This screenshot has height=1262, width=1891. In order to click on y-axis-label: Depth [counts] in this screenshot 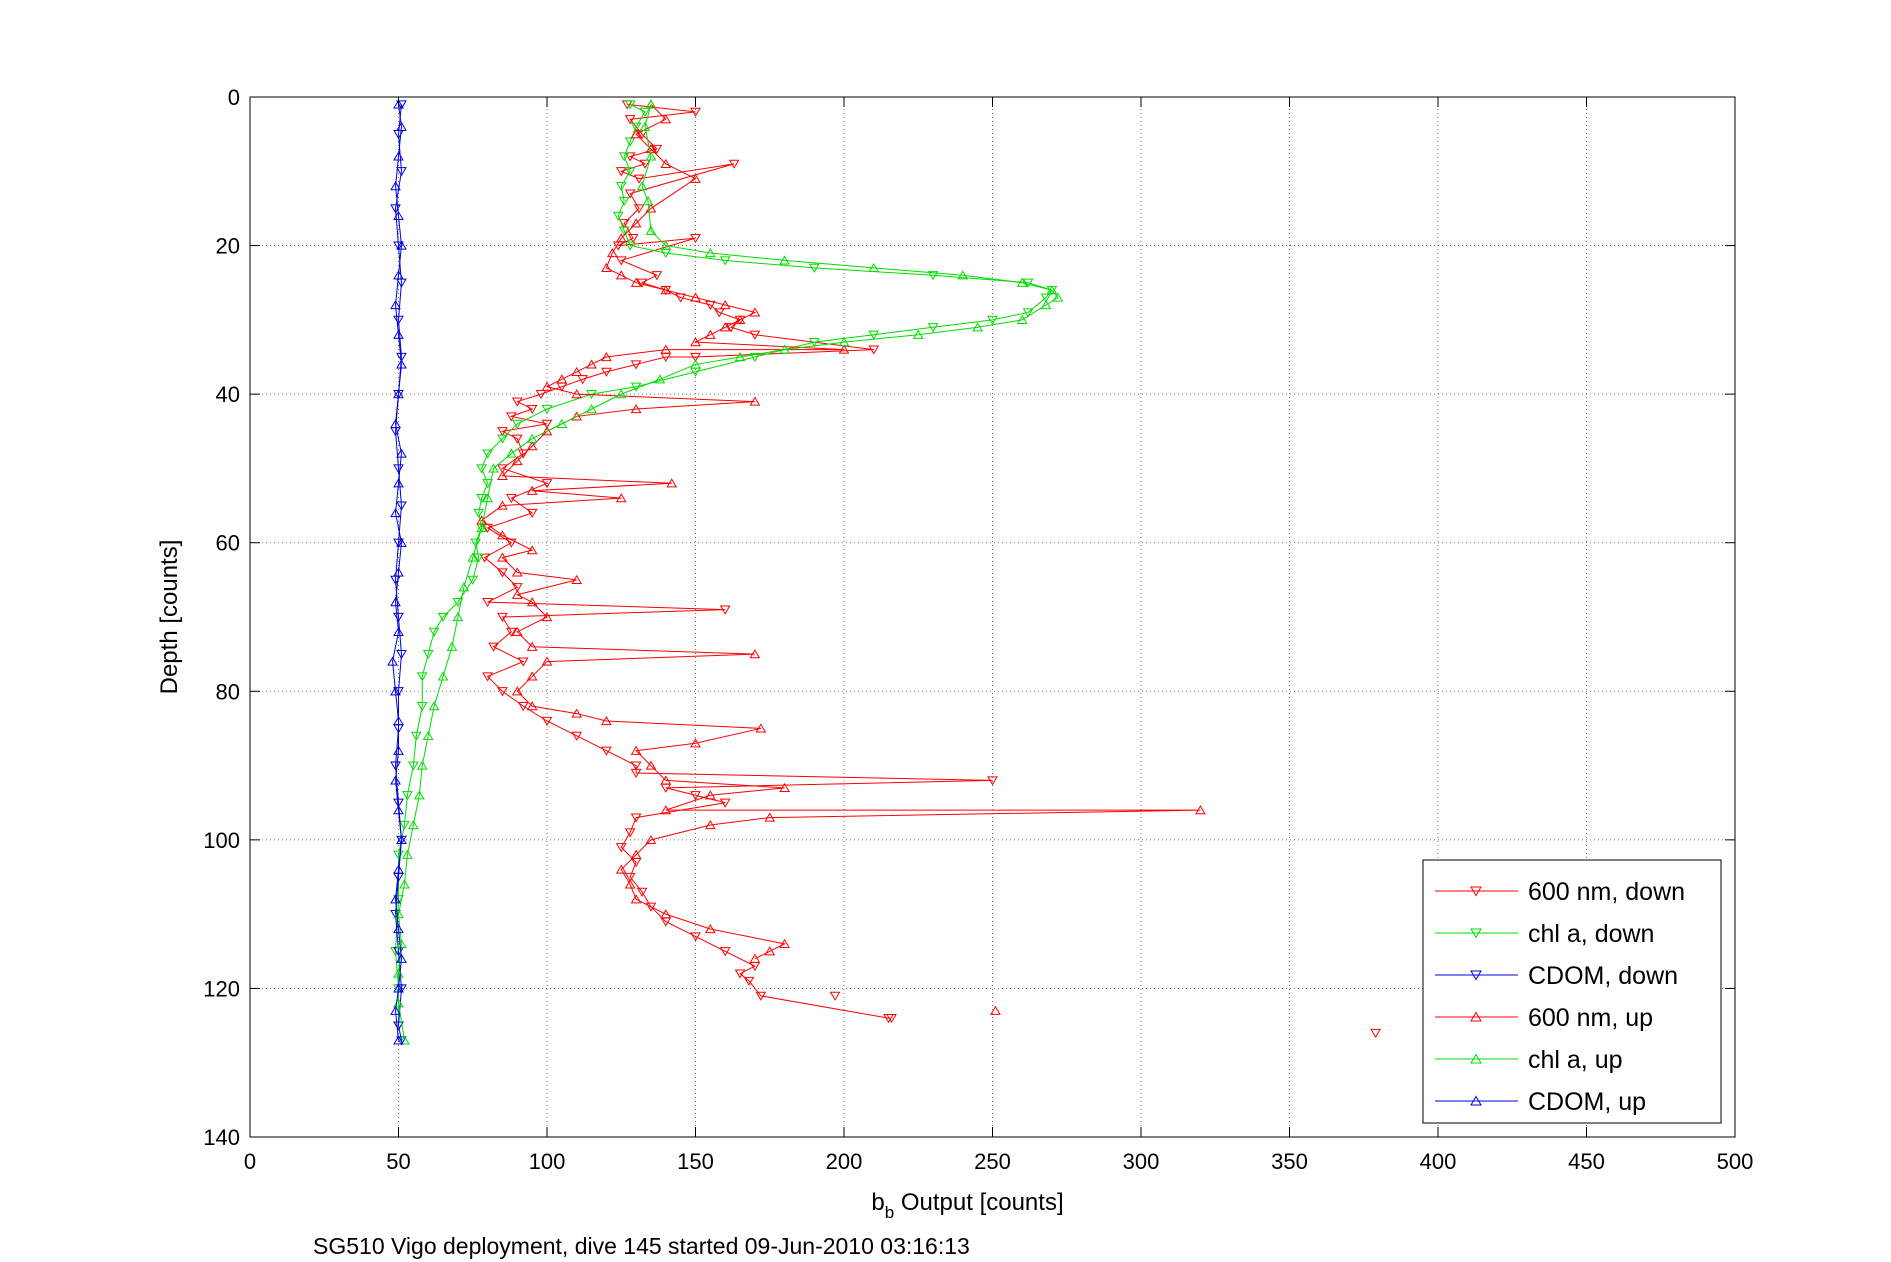, I will do `click(169, 617)`.